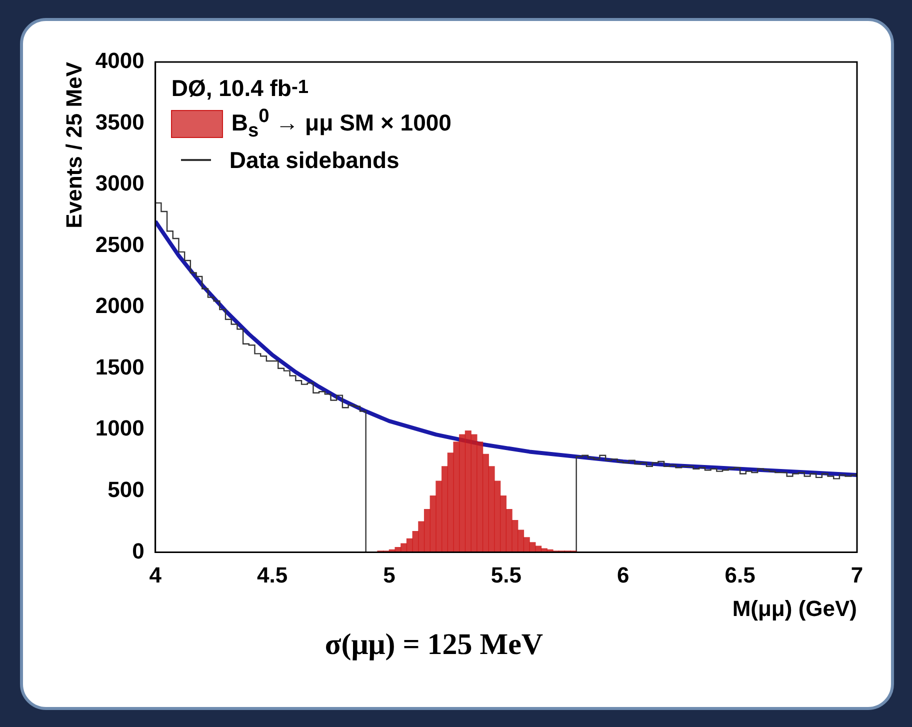 This screenshot has height=727, width=912. What do you see at coordinates (341, 124) in the screenshot?
I see `legend-label: B$_{s}$$^{0}$ → μμ SM × 1000` at bounding box center [341, 124].